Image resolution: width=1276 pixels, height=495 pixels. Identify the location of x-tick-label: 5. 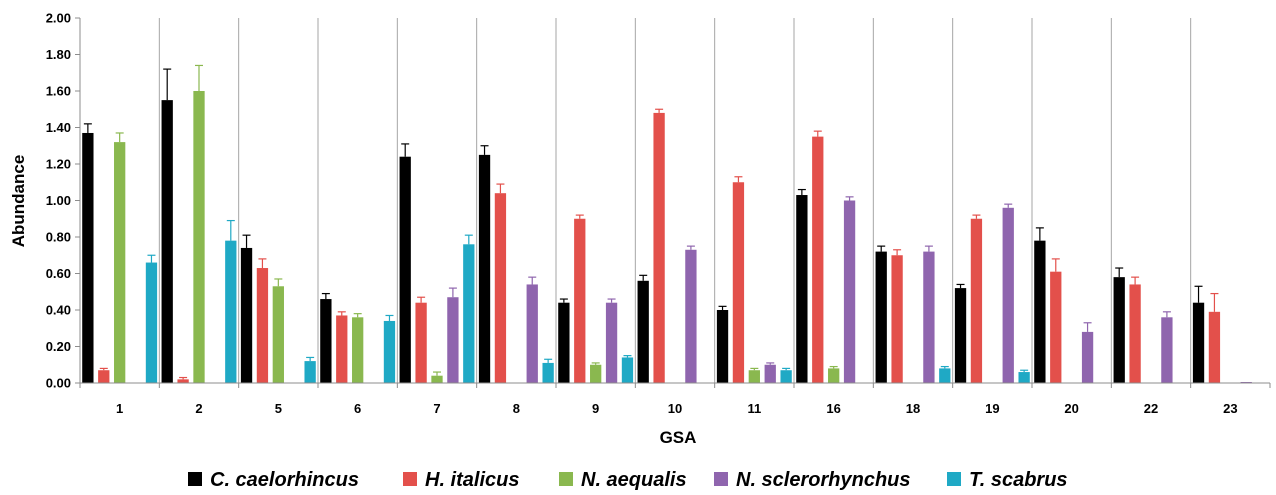
(278, 408).